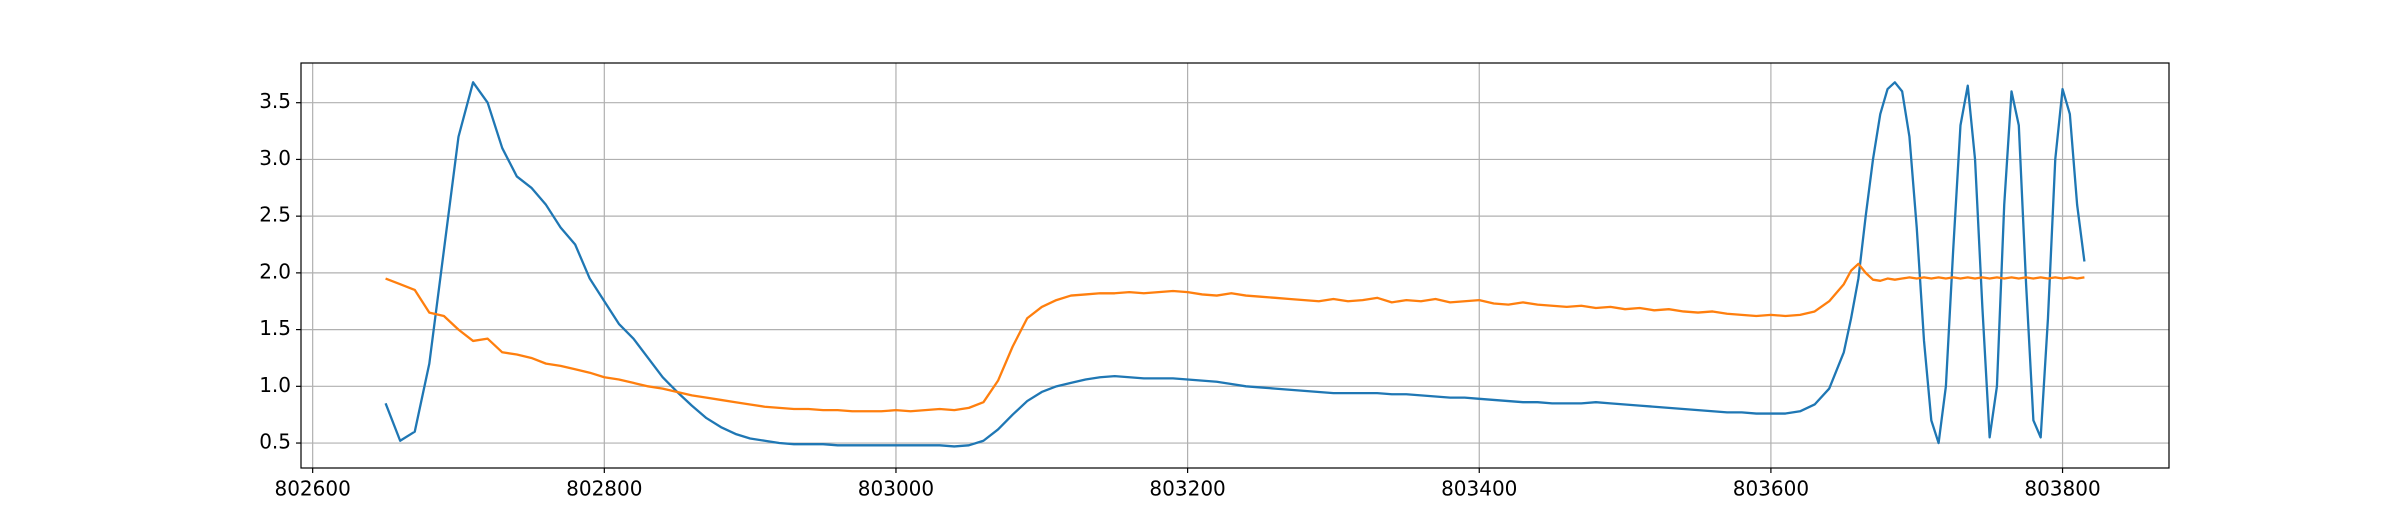 The image size is (2400, 525). Describe the element at coordinates (275, 101) in the screenshot. I see `y-tick-label: 3.5` at that location.